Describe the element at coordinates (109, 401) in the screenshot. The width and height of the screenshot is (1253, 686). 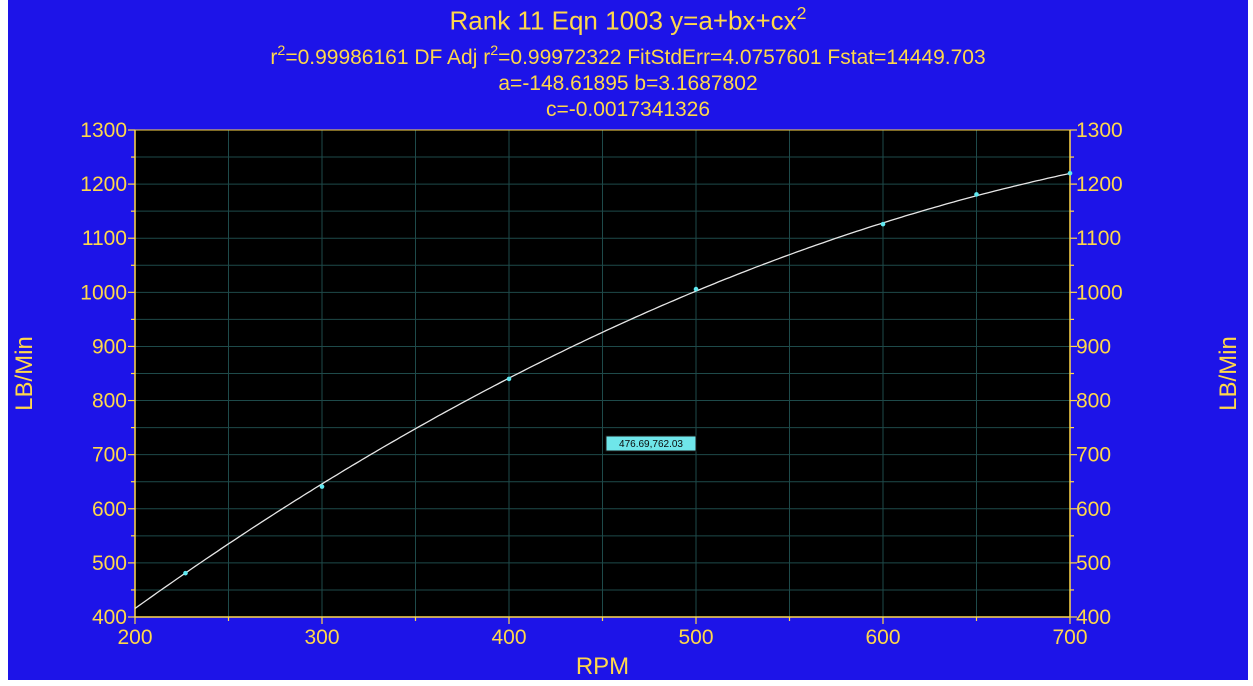
I see `y-tick-label-left: 800` at that location.